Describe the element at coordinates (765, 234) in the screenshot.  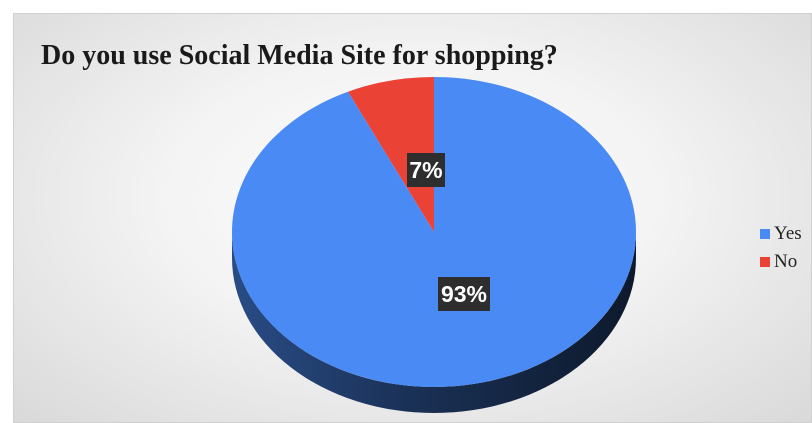
I see `legend-swatch-yes` at that location.